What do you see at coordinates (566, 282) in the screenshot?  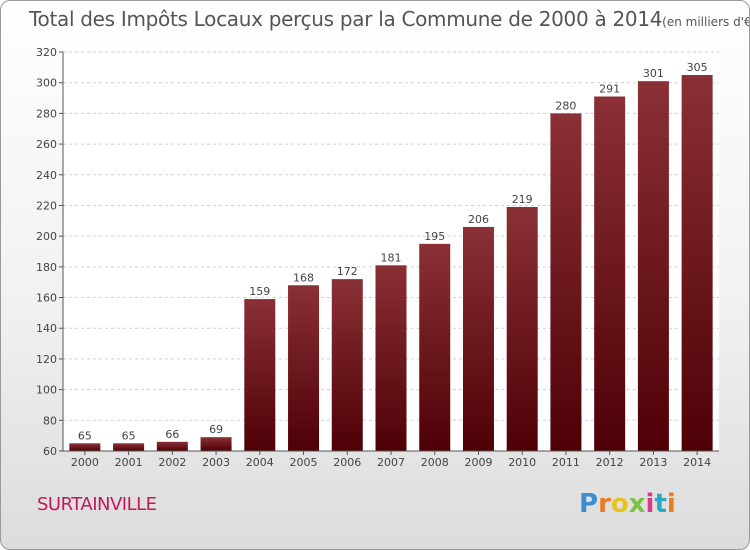 I see `bar-2011` at bounding box center [566, 282].